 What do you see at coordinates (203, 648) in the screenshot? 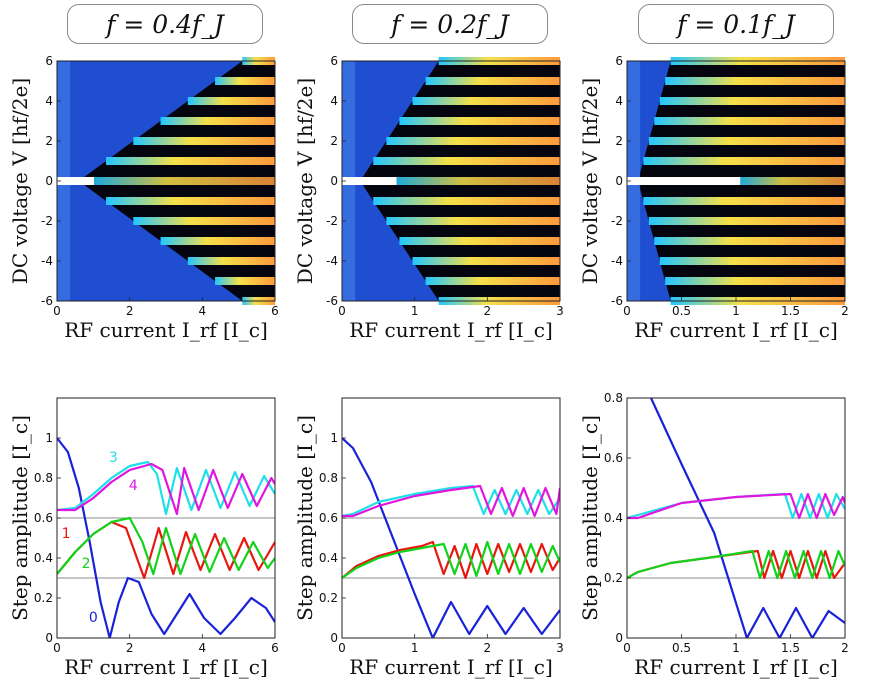
I see `bottom-xtick-label: 4` at bounding box center [203, 648].